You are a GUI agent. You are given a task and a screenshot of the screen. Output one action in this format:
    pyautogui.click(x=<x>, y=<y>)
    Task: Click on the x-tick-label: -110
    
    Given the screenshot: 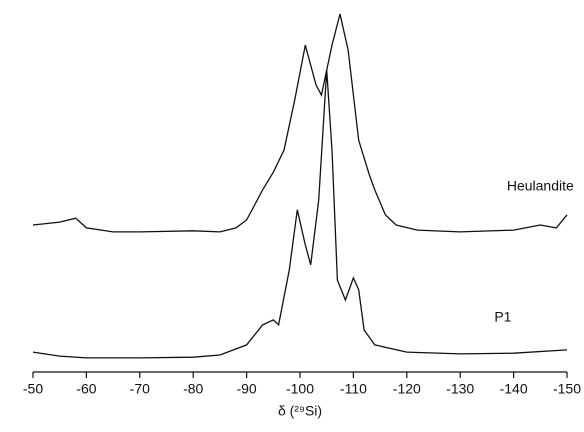 What is the action you would take?
    pyautogui.click(x=353, y=389)
    